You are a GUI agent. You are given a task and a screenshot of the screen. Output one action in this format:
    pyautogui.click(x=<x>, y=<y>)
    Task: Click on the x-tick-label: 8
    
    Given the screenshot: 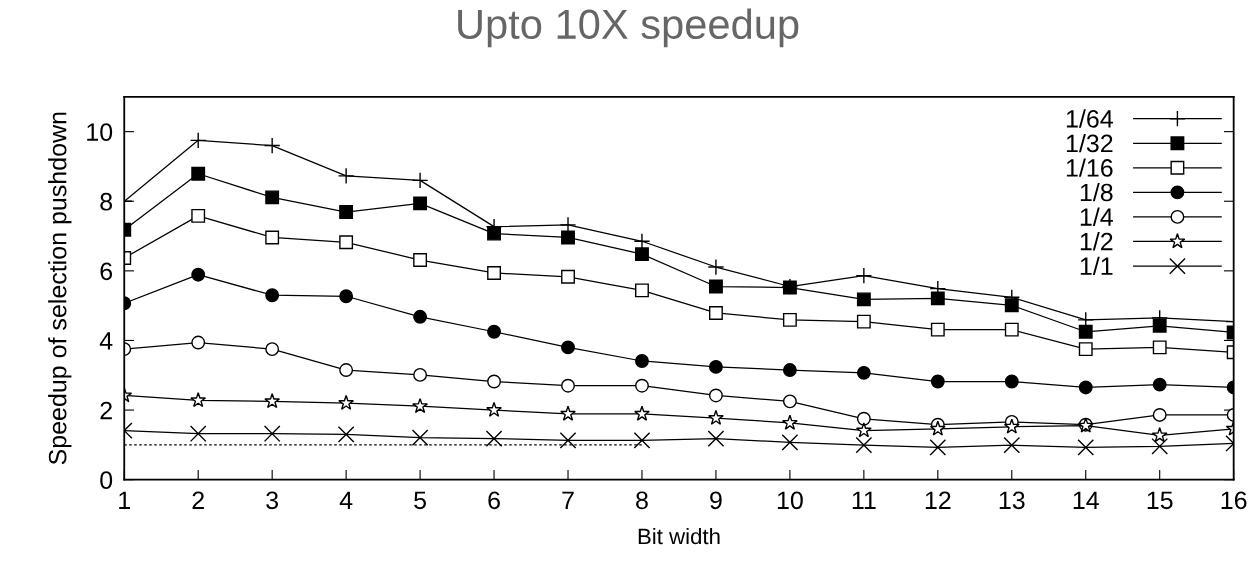 What is the action you would take?
    pyautogui.click(x=642, y=500)
    